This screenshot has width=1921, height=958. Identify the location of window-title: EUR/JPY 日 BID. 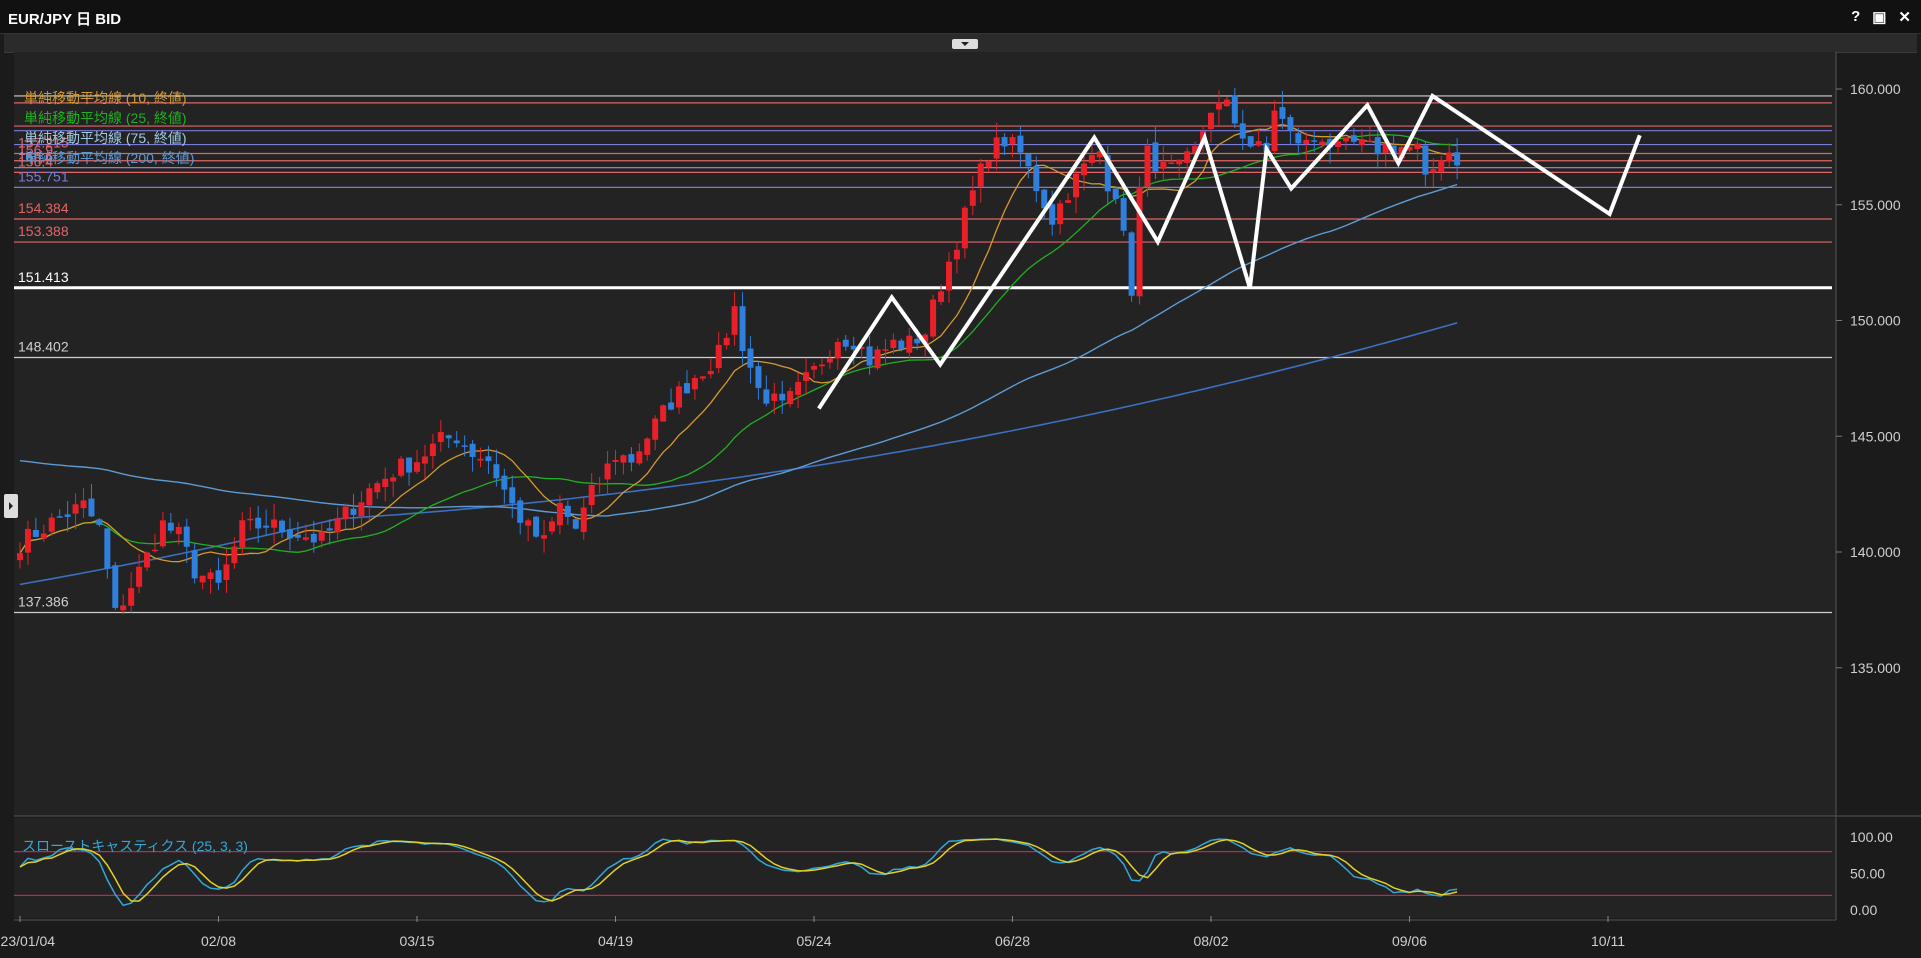
(65, 19).